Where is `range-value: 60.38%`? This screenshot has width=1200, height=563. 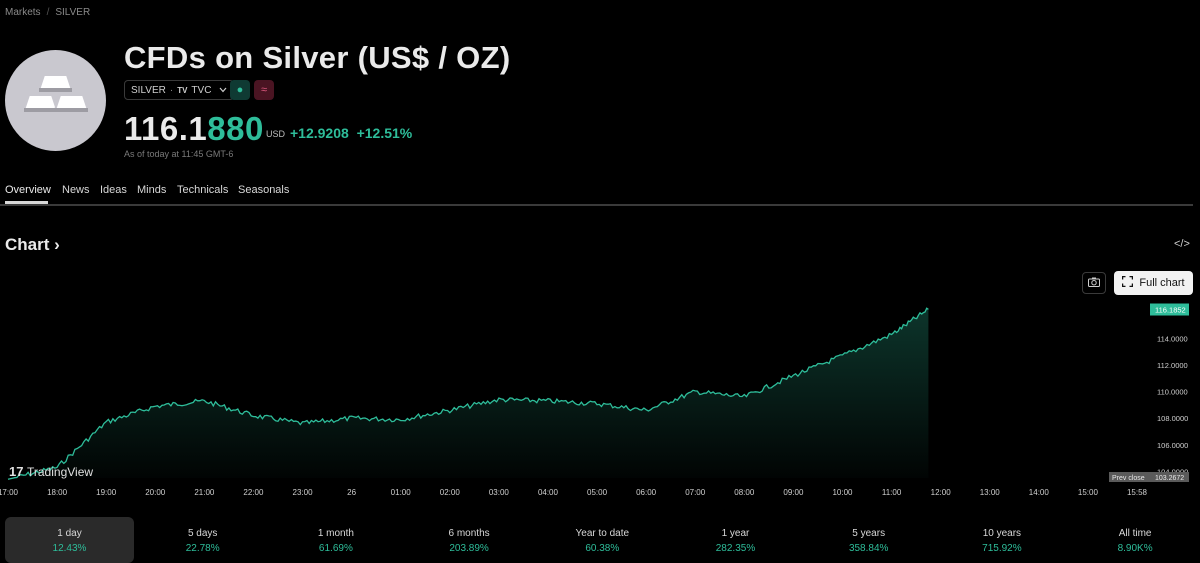 range-value: 60.38% is located at coordinates (602, 548).